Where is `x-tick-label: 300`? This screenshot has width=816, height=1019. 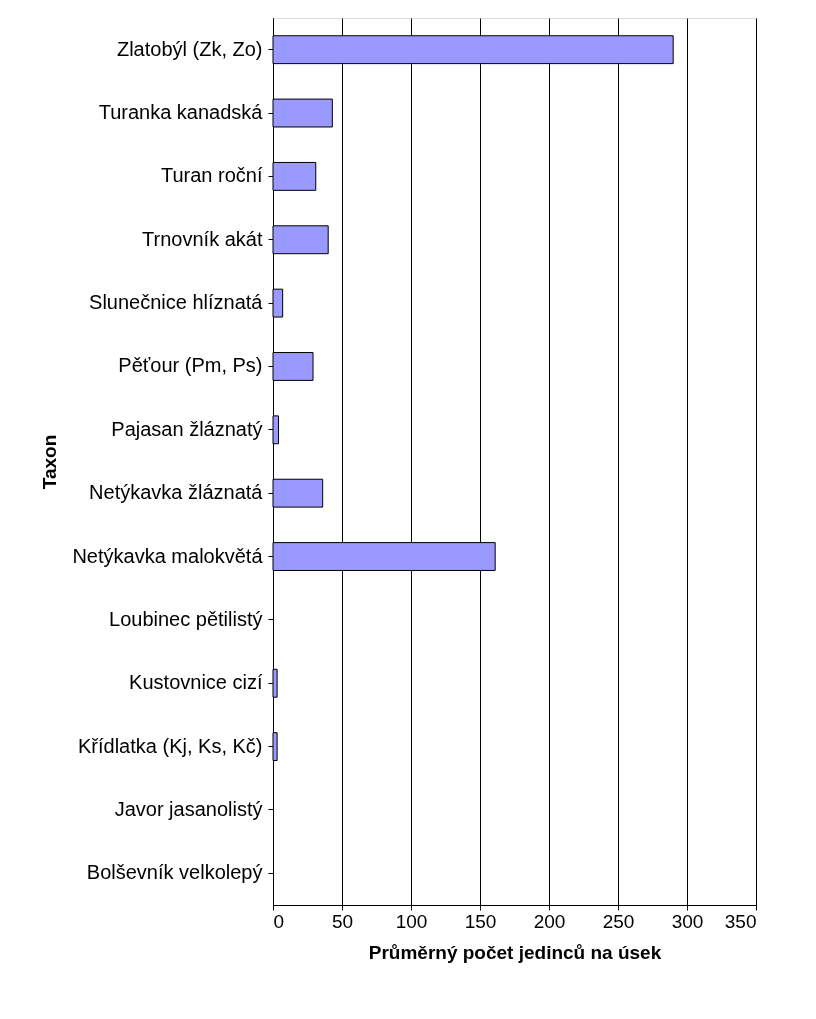 x-tick-label: 300 is located at coordinates (687, 921).